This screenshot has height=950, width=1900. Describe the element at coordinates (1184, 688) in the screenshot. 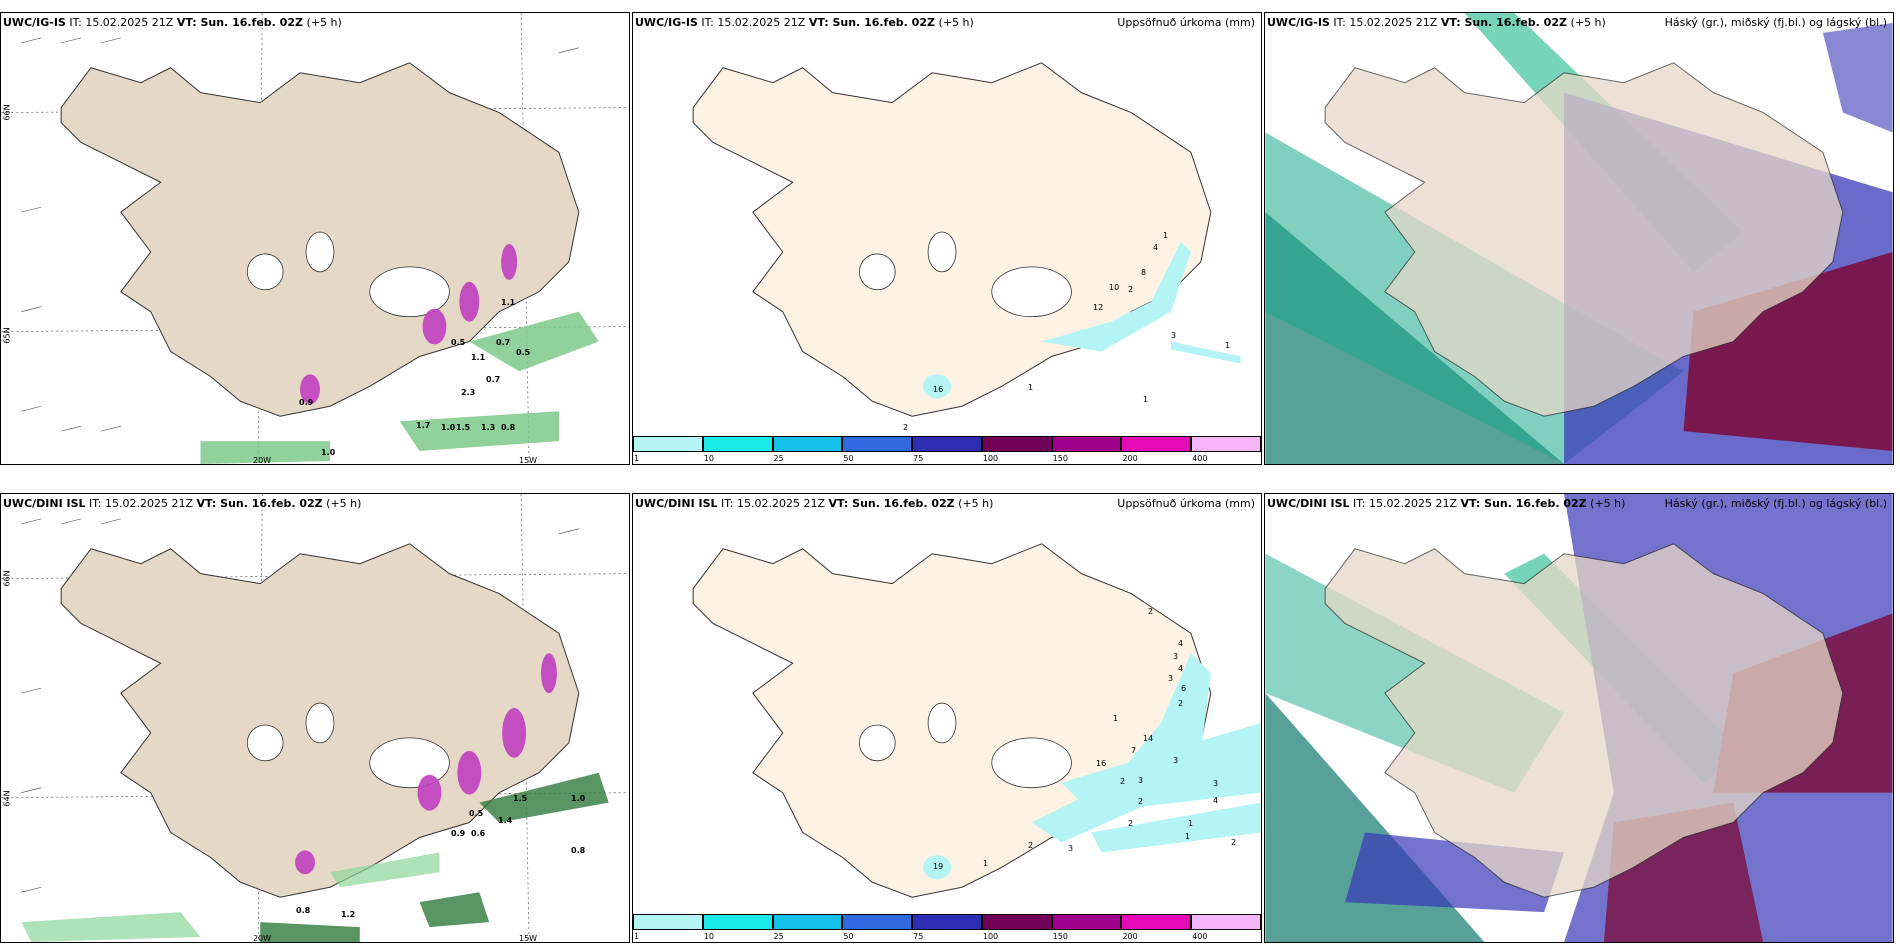

I see `precip-value: 6` at that location.